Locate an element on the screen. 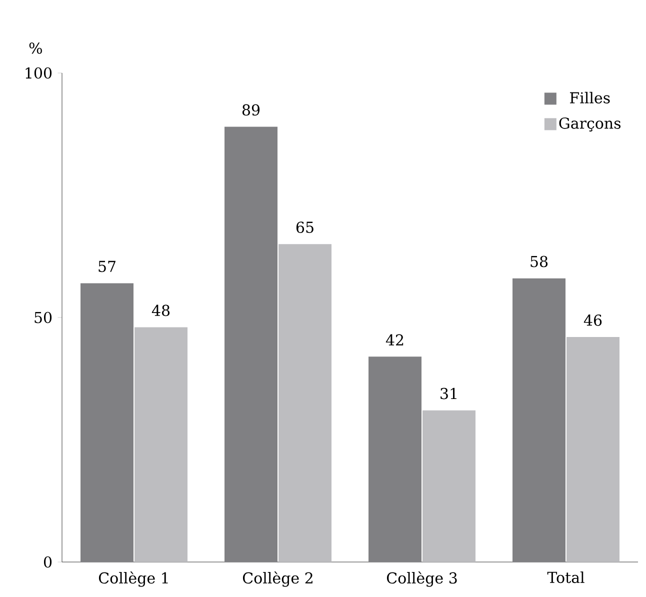  data-label: 58 is located at coordinates (539, 262).